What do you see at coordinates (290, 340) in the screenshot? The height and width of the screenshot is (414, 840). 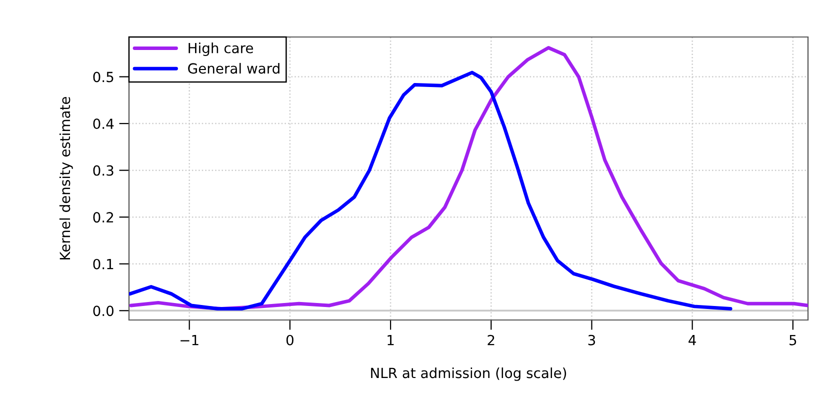 I see `x-tick-label: 0` at bounding box center [290, 340].